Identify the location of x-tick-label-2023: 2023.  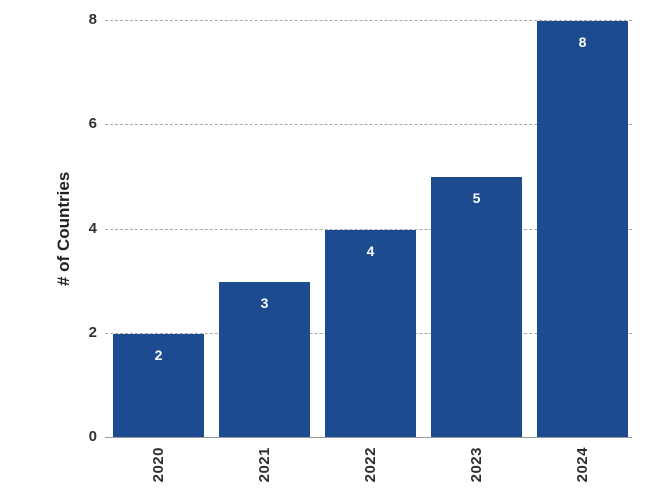
(476, 465).